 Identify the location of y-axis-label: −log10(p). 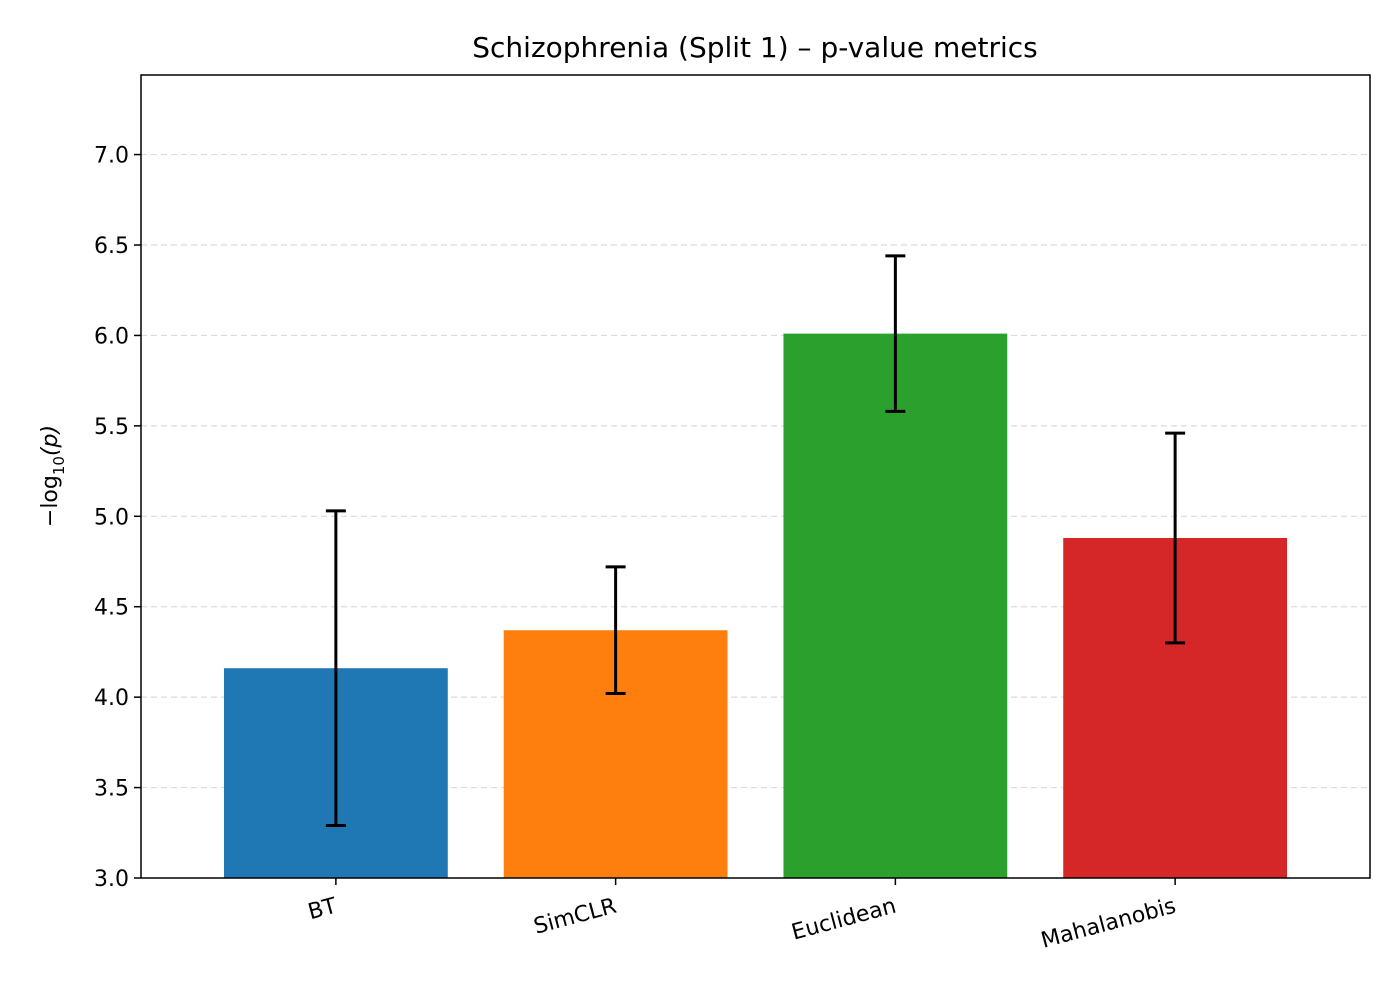
(53, 476).